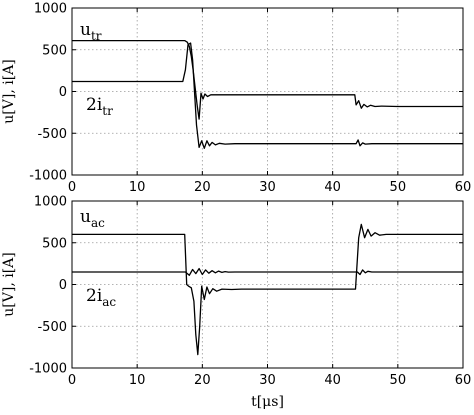 This screenshot has width=474, height=415. What do you see at coordinates (267, 402) in the screenshot?
I see `x-axis-label: t[μs]` at bounding box center [267, 402].